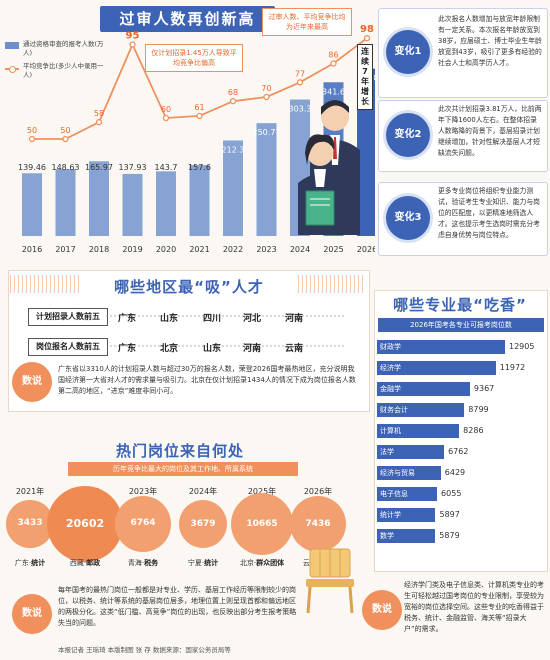 The image size is (550, 660). What do you see at coordinates (478, 409) in the screenshot?
I see `major-value-3: 8799` at bounding box center [478, 409].